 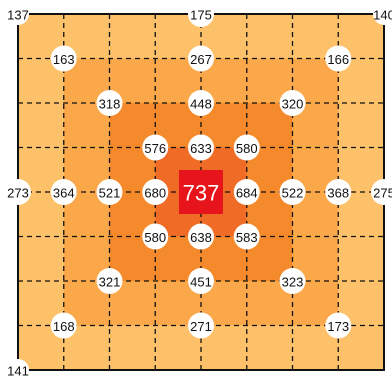 I want to click on marker-value-label: 318, so click(x=110, y=104).